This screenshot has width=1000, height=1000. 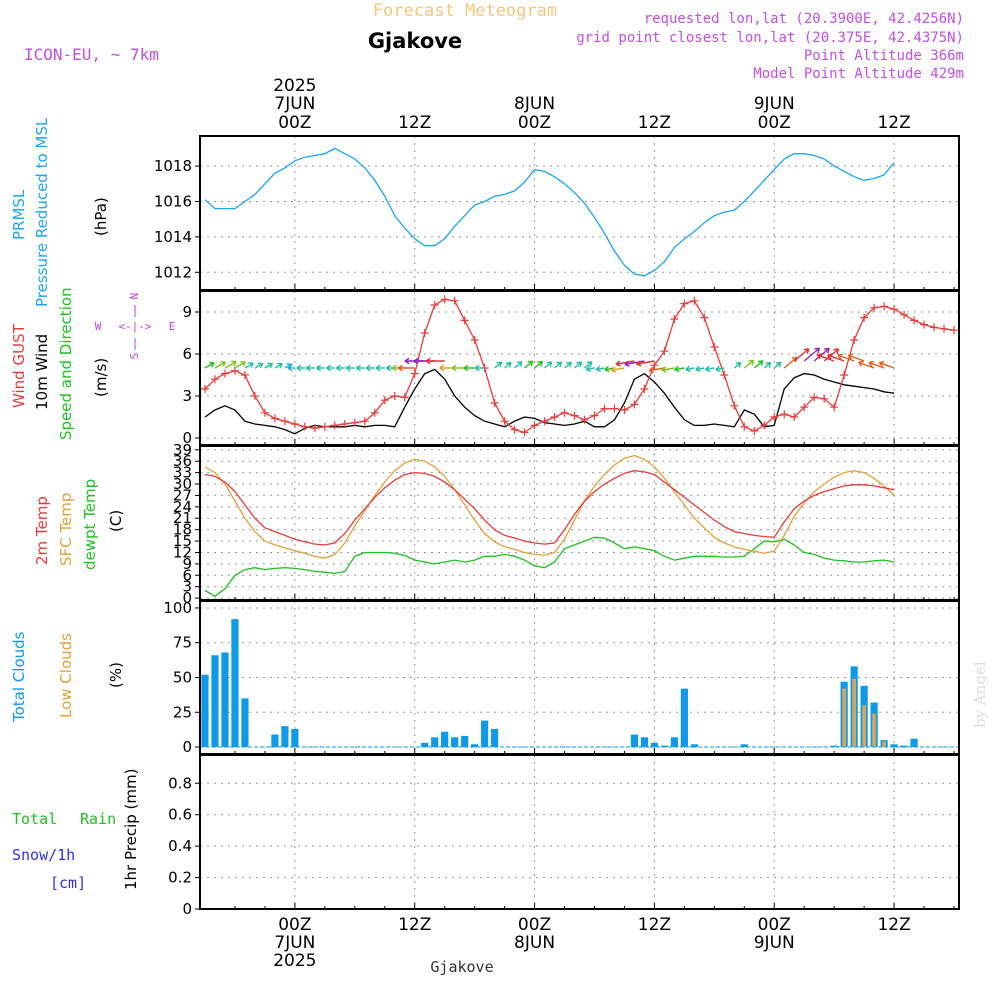 What do you see at coordinates (804, 19) in the screenshot?
I see `requested-coords: requested lon,lat (20.3900E, 42.4256N)` at bounding box center [804, 19].